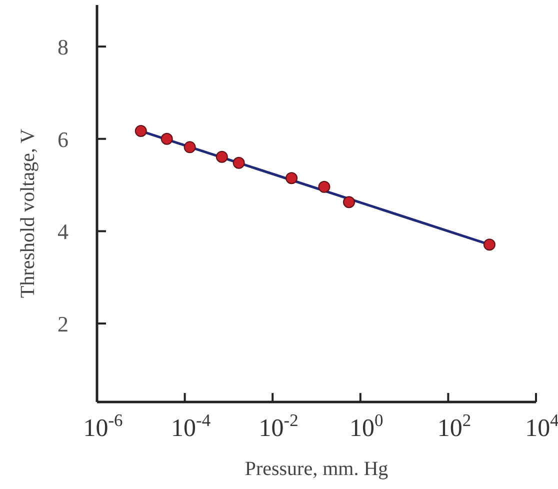 The width and height of the screenshot is (558, 489). I want to click on y-tick-label: 8, so click(63, 47).